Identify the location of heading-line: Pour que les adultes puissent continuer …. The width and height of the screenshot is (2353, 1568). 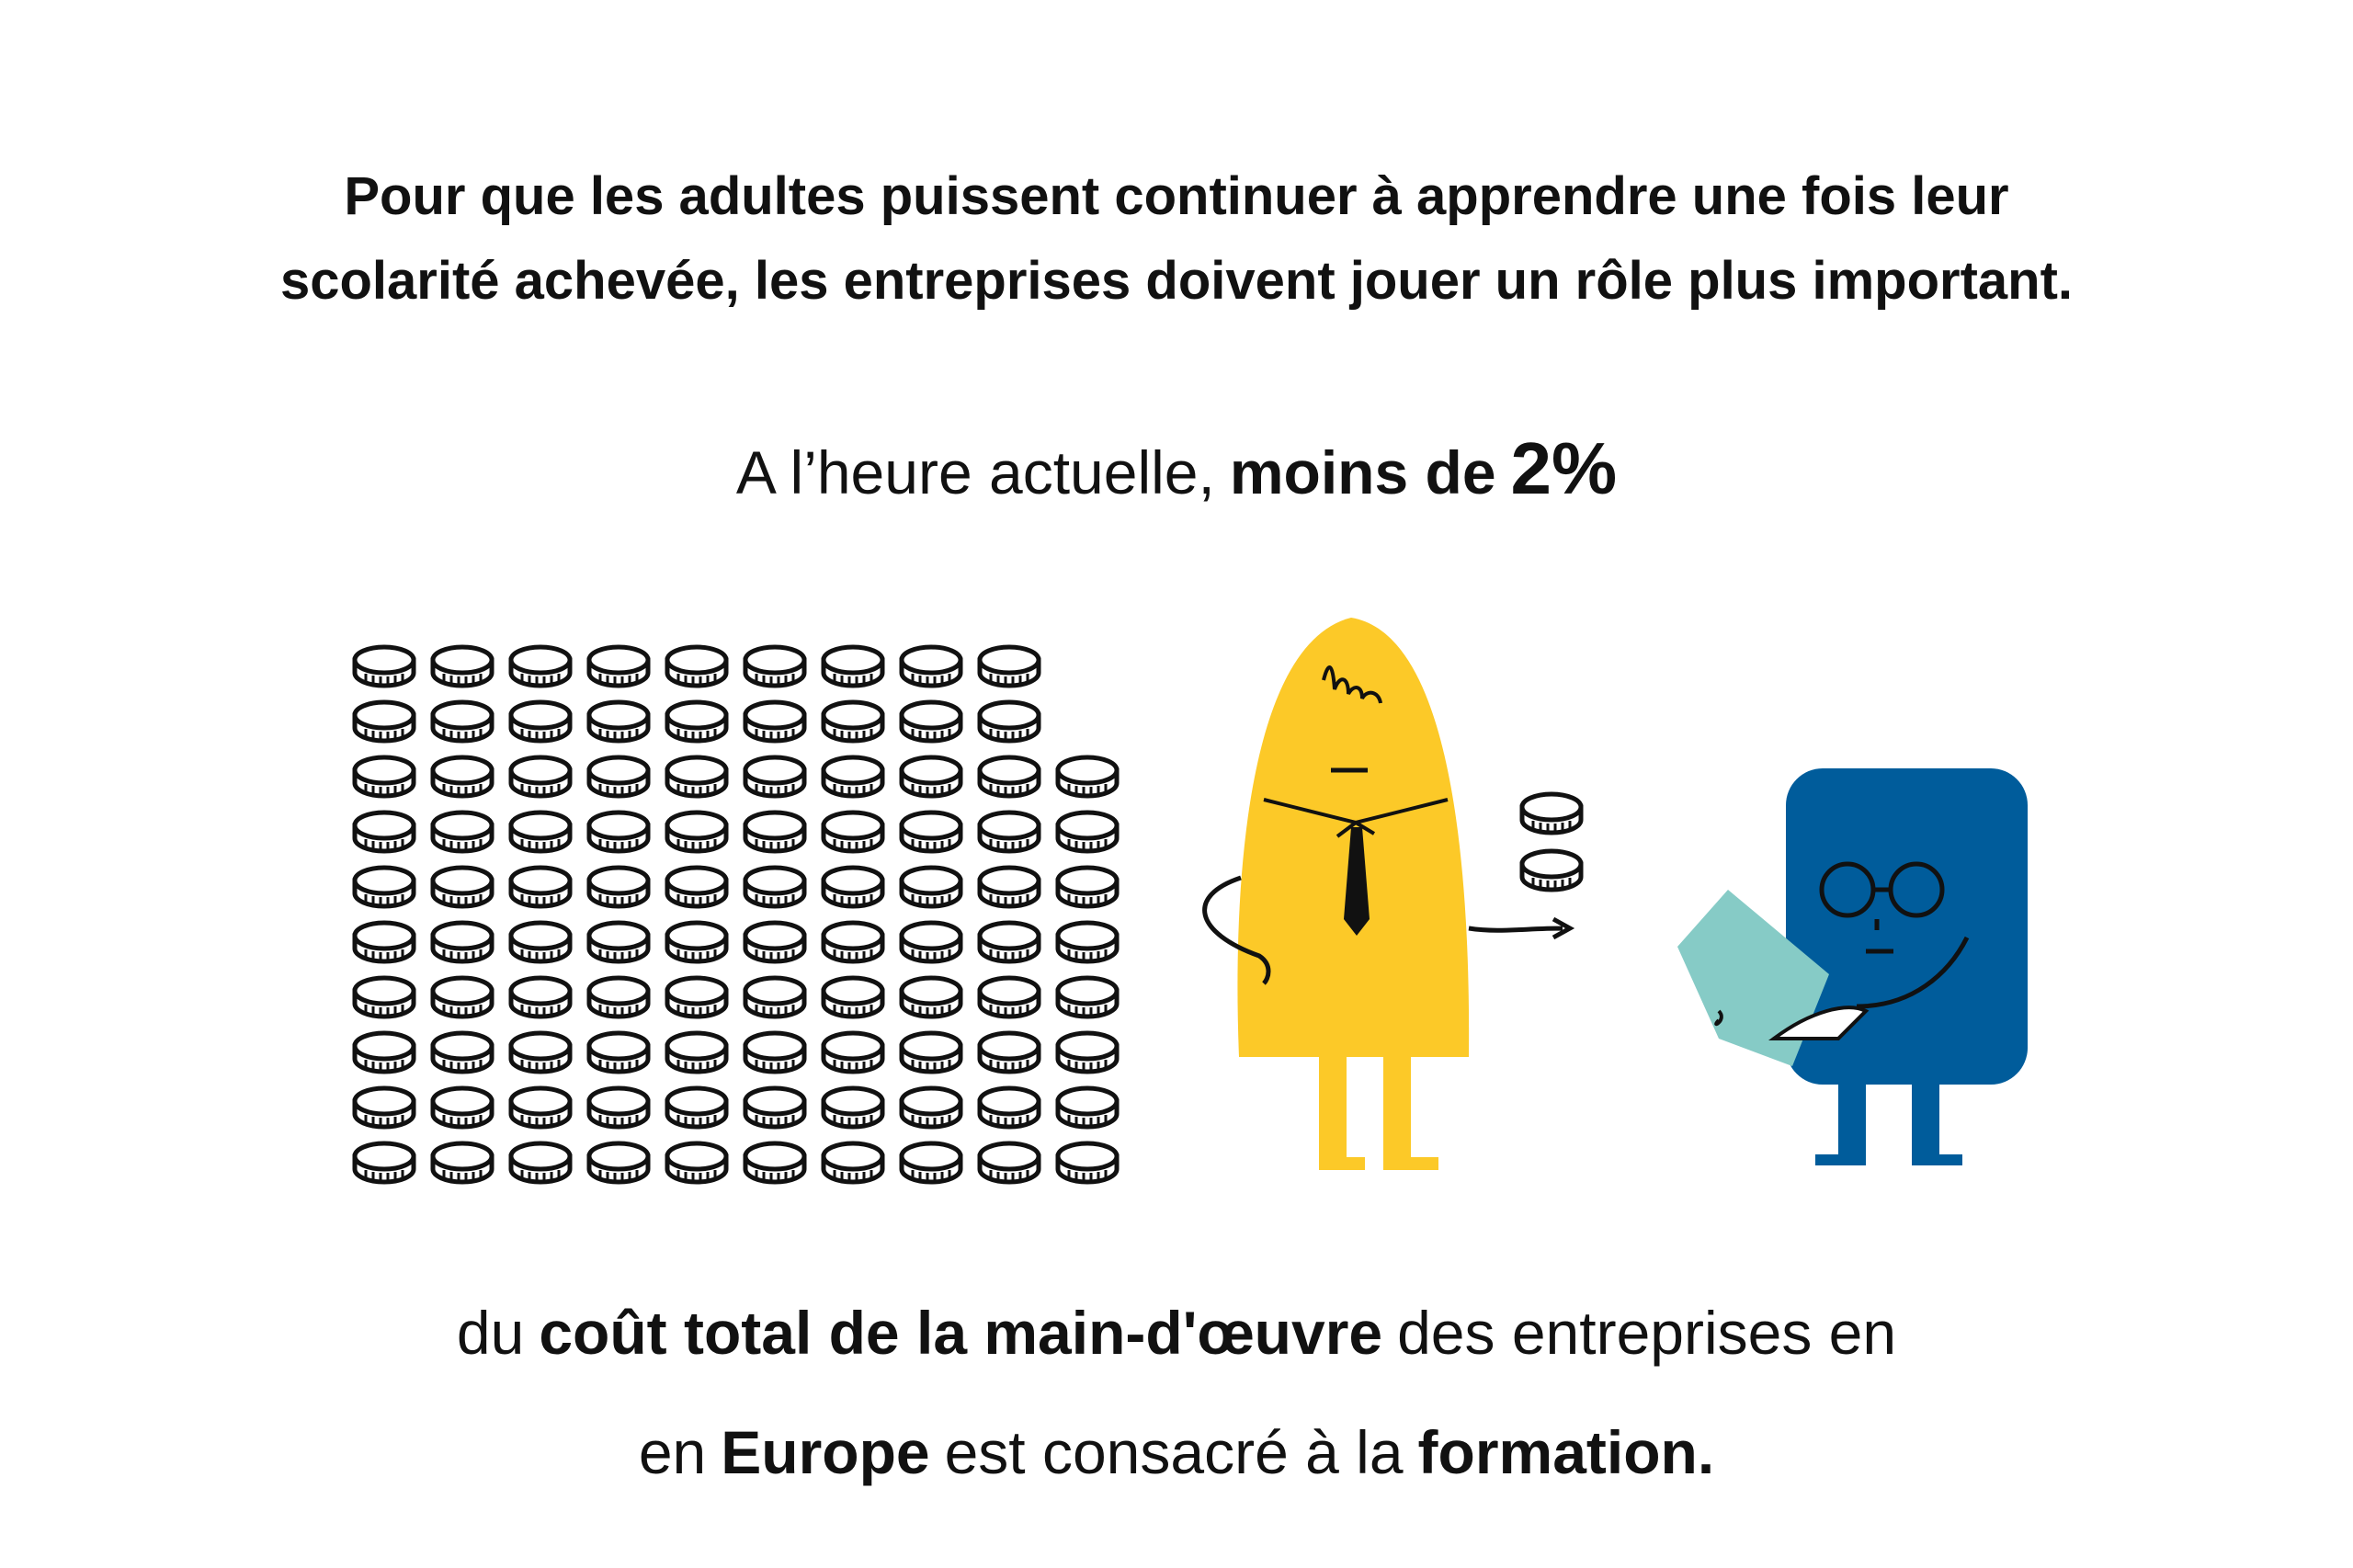
(1176, 196).